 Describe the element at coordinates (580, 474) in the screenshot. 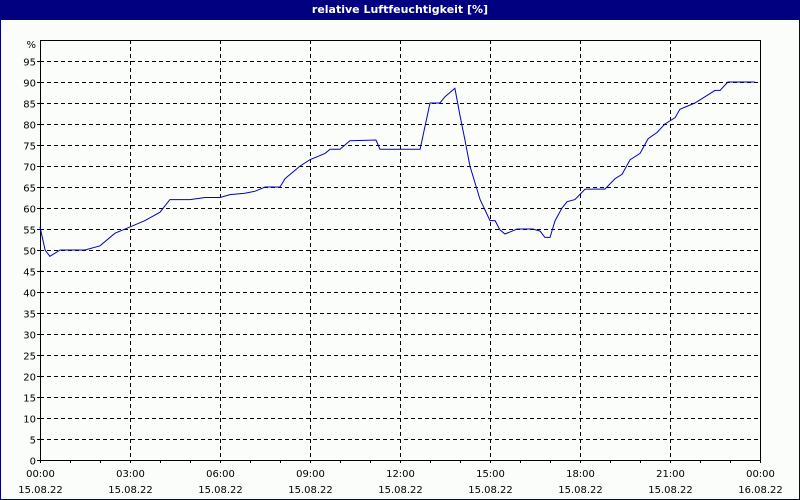

I see `x-tick-time: 18:00` at that location.